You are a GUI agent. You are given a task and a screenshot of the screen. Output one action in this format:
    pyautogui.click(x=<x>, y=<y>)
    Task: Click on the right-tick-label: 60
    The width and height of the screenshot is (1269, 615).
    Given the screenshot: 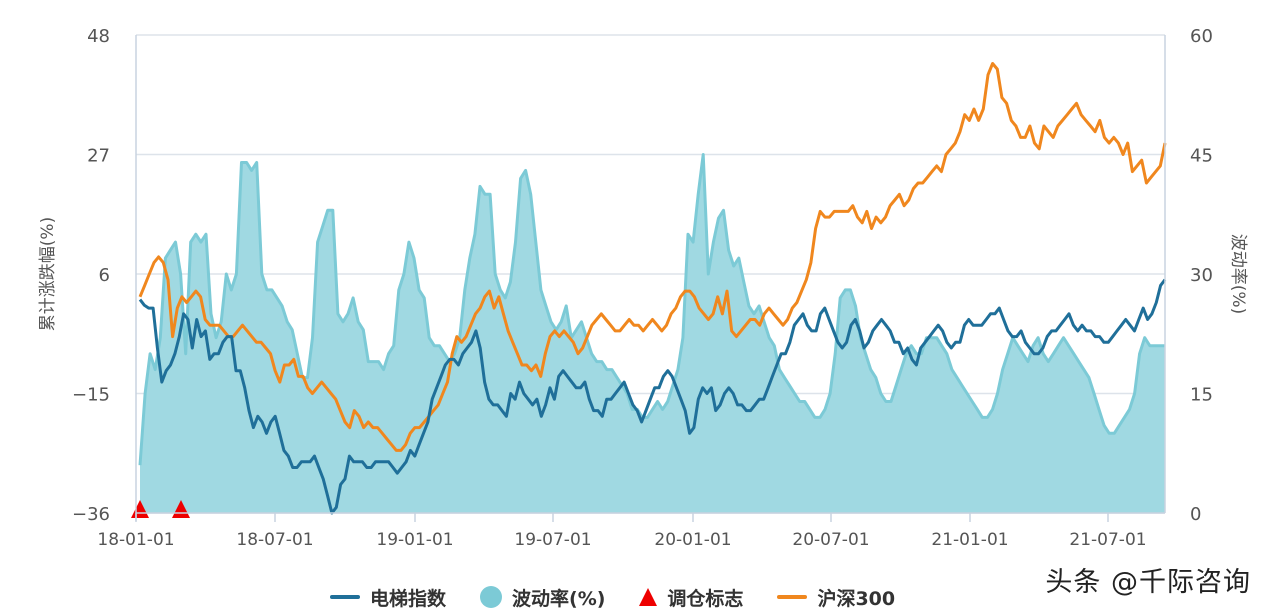 What is the action you would take?
    pyautogui.click(x=1201, y=36)
    